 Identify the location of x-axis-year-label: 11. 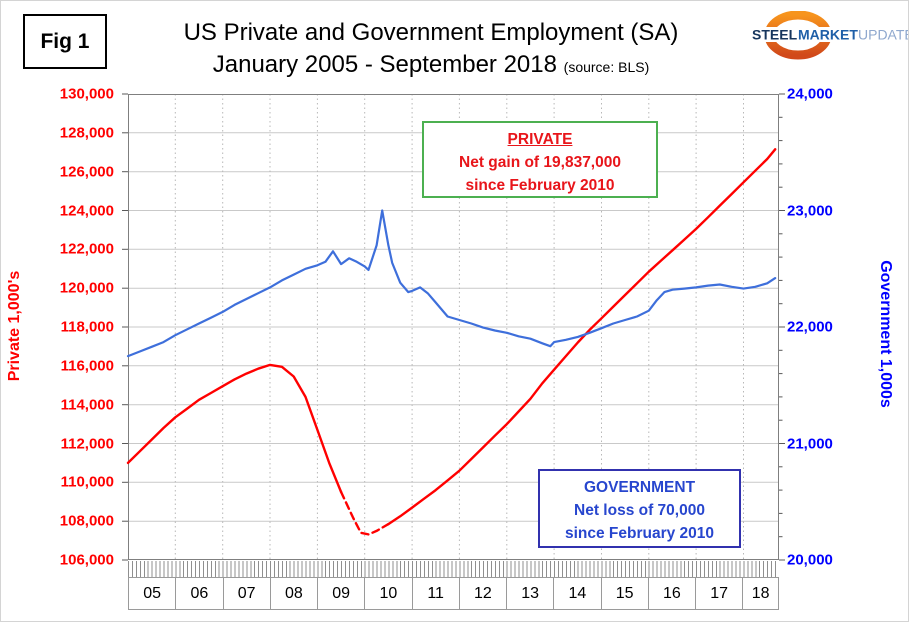
(436, 593).